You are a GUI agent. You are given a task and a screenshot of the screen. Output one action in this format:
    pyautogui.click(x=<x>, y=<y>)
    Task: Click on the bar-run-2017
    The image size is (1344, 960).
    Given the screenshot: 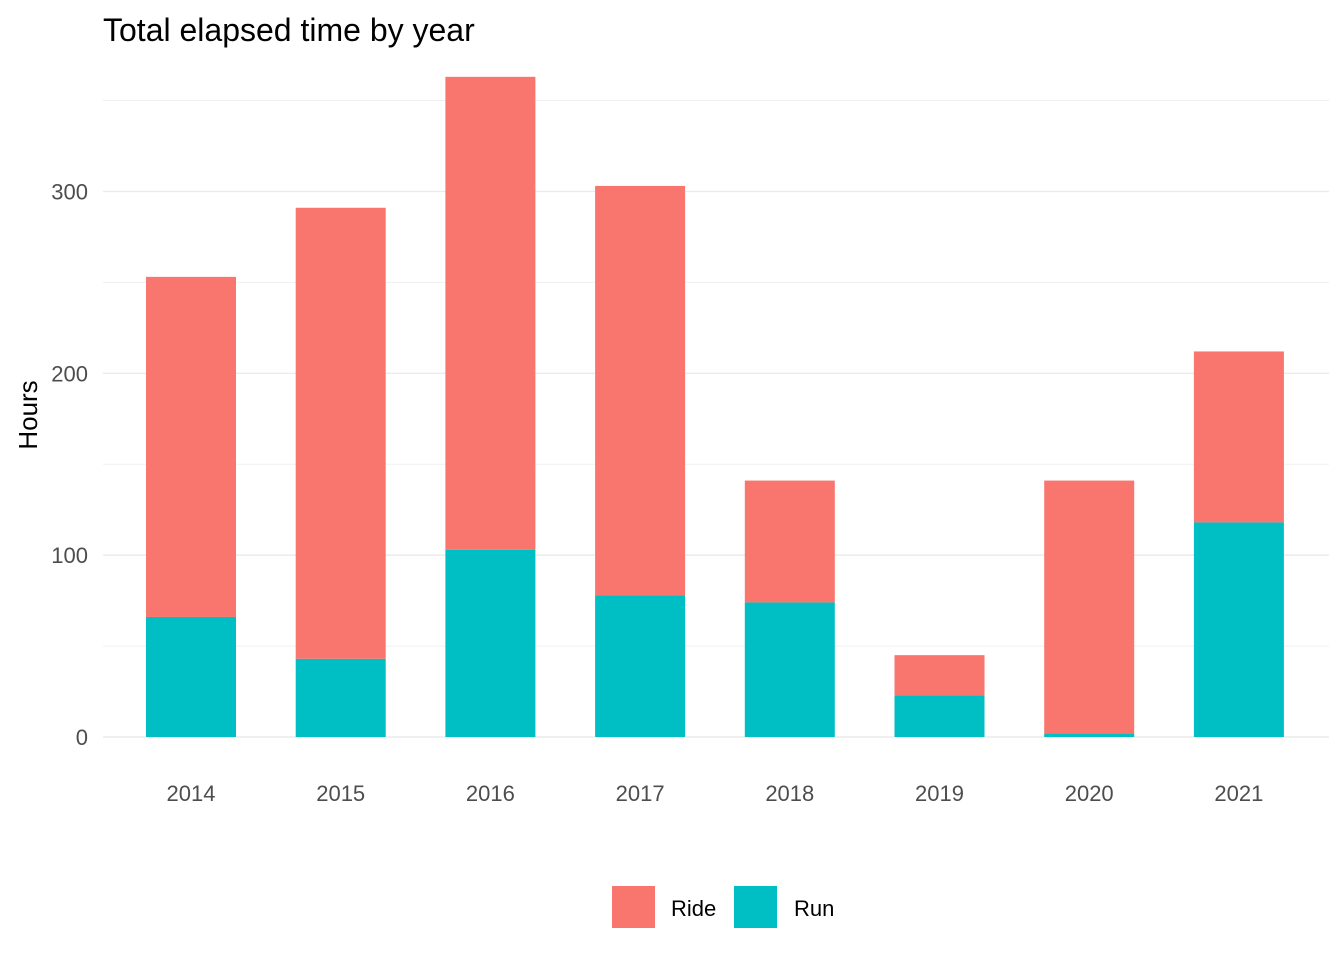 What is the action you would take?
    pyautogui.click(x=640, y=666)
    